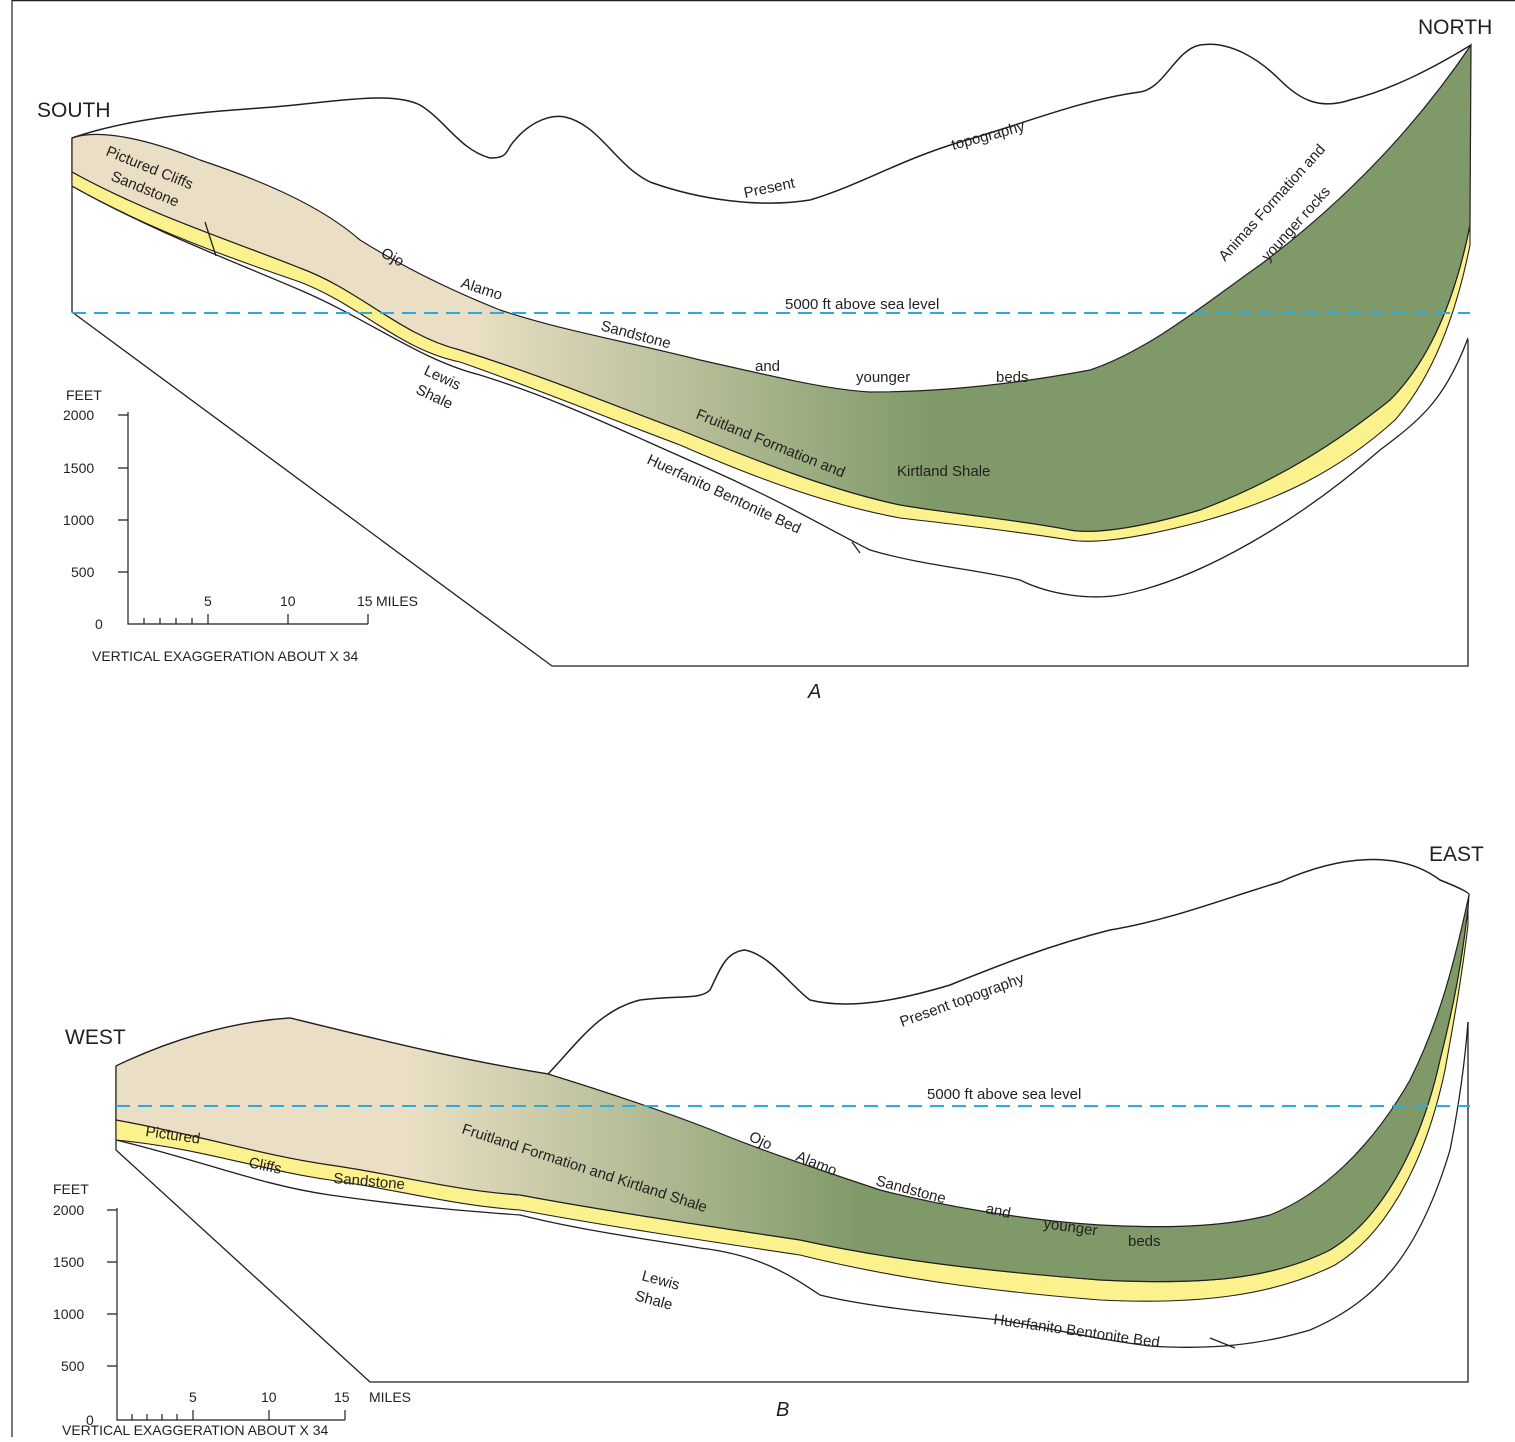 The height and width of the screenshot is (1442, 1515). Describe the element at coordinates (83, 572) in the screenshot. I see `section-a-tick-500: 500` at that location.